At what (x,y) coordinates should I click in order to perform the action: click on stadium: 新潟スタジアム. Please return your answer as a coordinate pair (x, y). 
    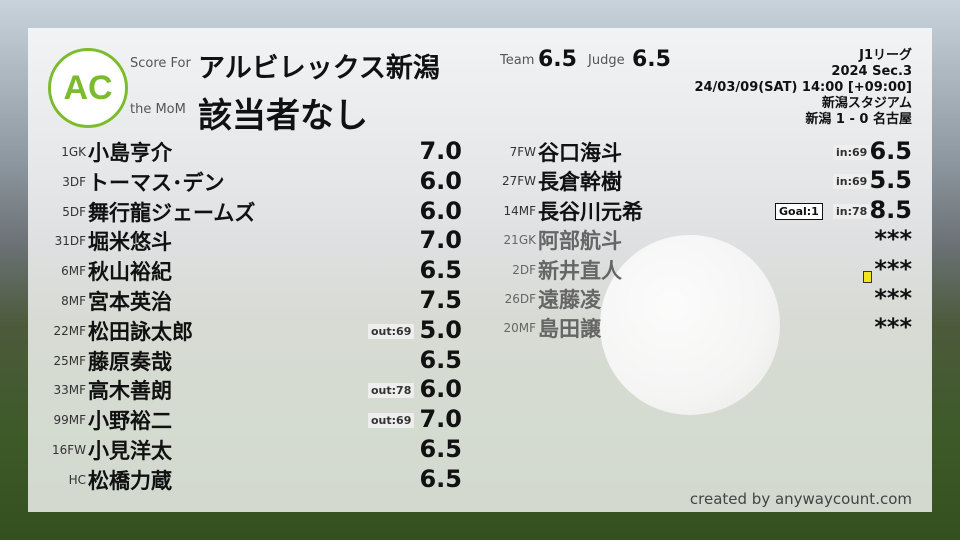
    Looking at the image, I should click on (866, 103).